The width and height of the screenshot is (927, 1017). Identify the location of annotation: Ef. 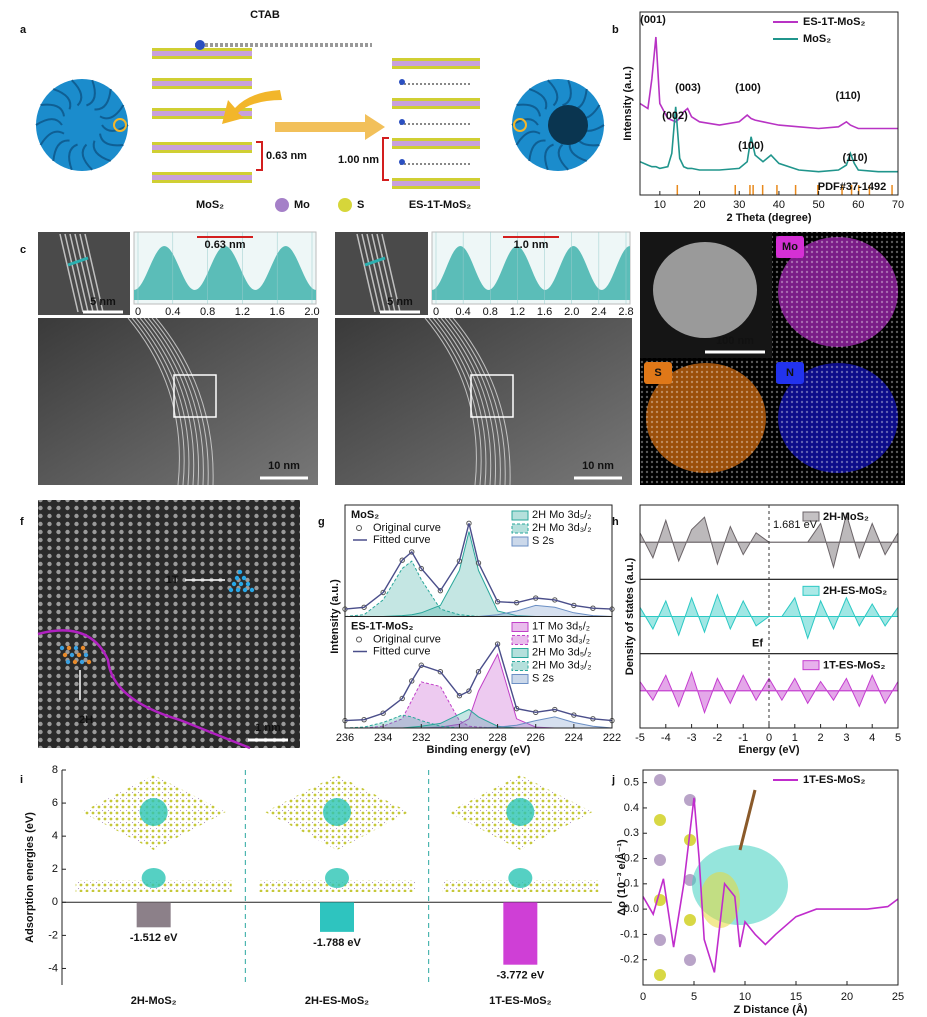
(757, 644).